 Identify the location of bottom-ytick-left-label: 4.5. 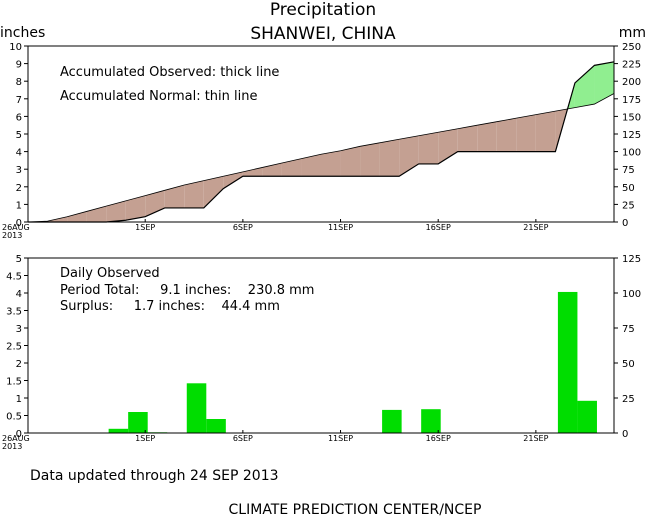
(14, 277).